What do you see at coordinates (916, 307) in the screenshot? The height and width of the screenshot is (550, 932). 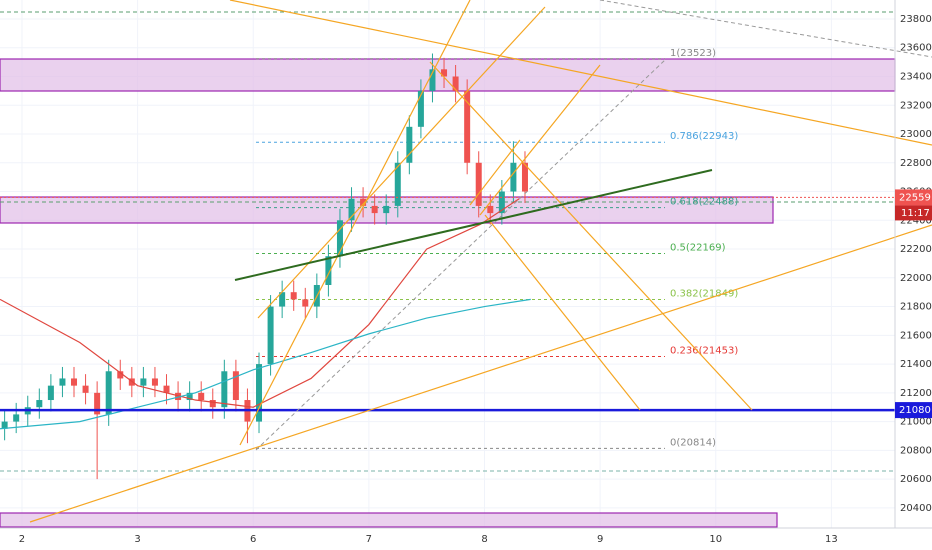 I see `y-tick-label: 21800` at bounding box center [916, 307].